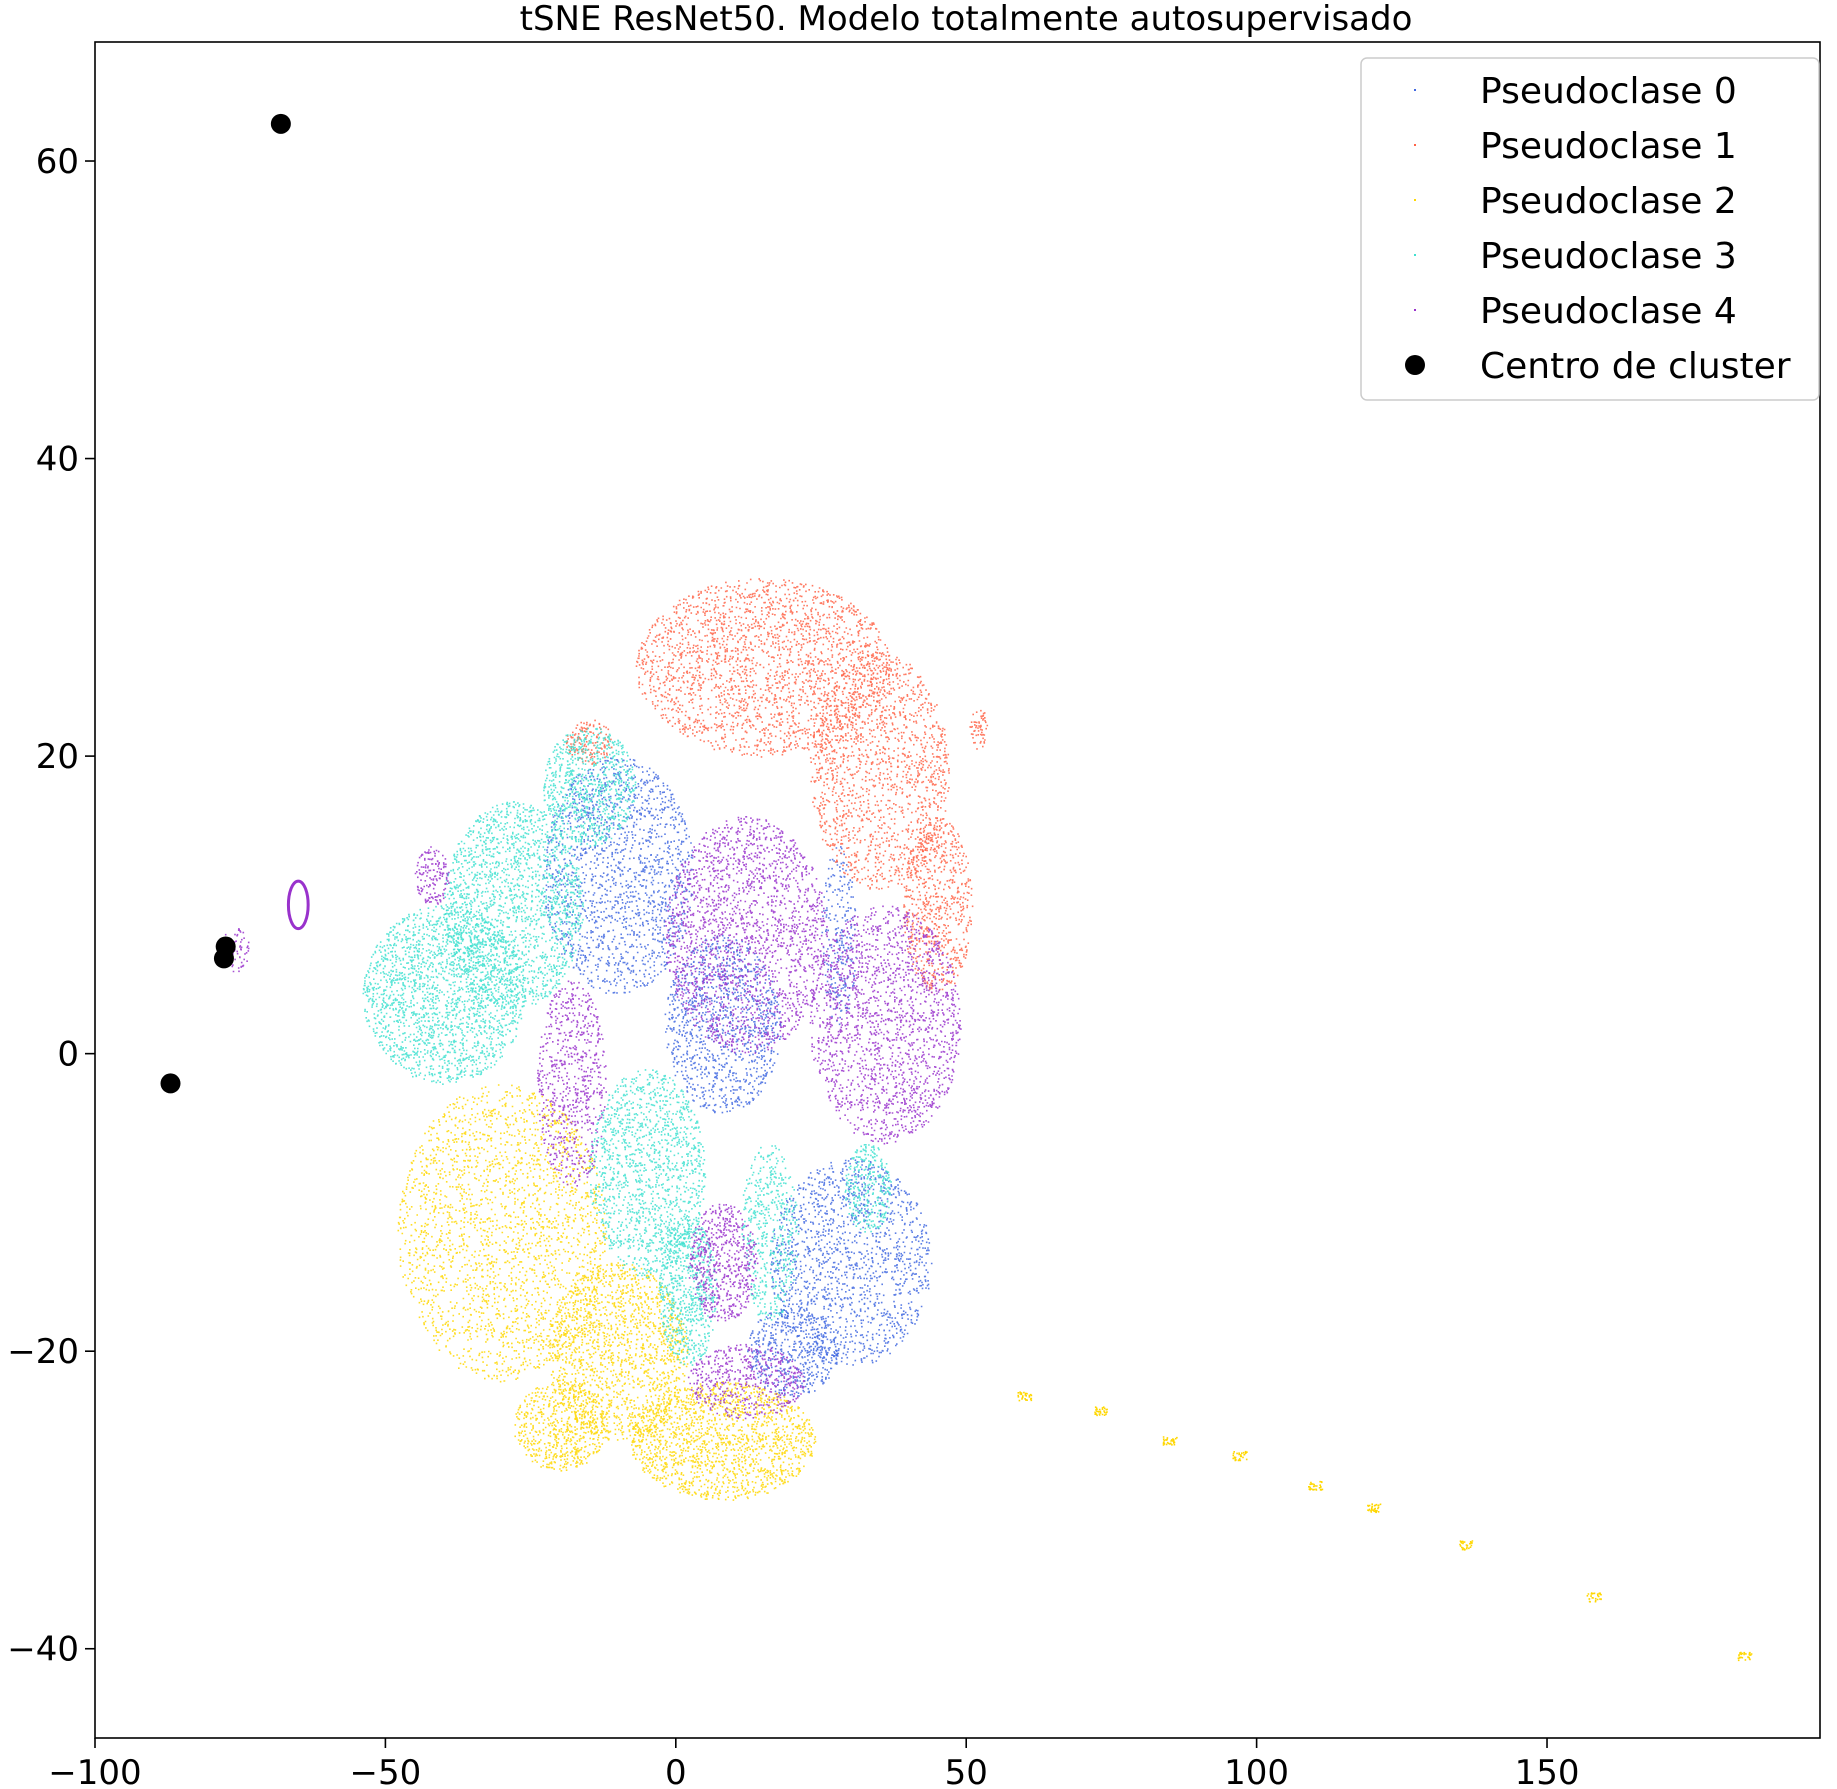  What do you see at coordinates (813, 1763) in the screenshot?
I see `x-axis: −100 −50 0 50 100 150` at bounding box center [813, 1763].